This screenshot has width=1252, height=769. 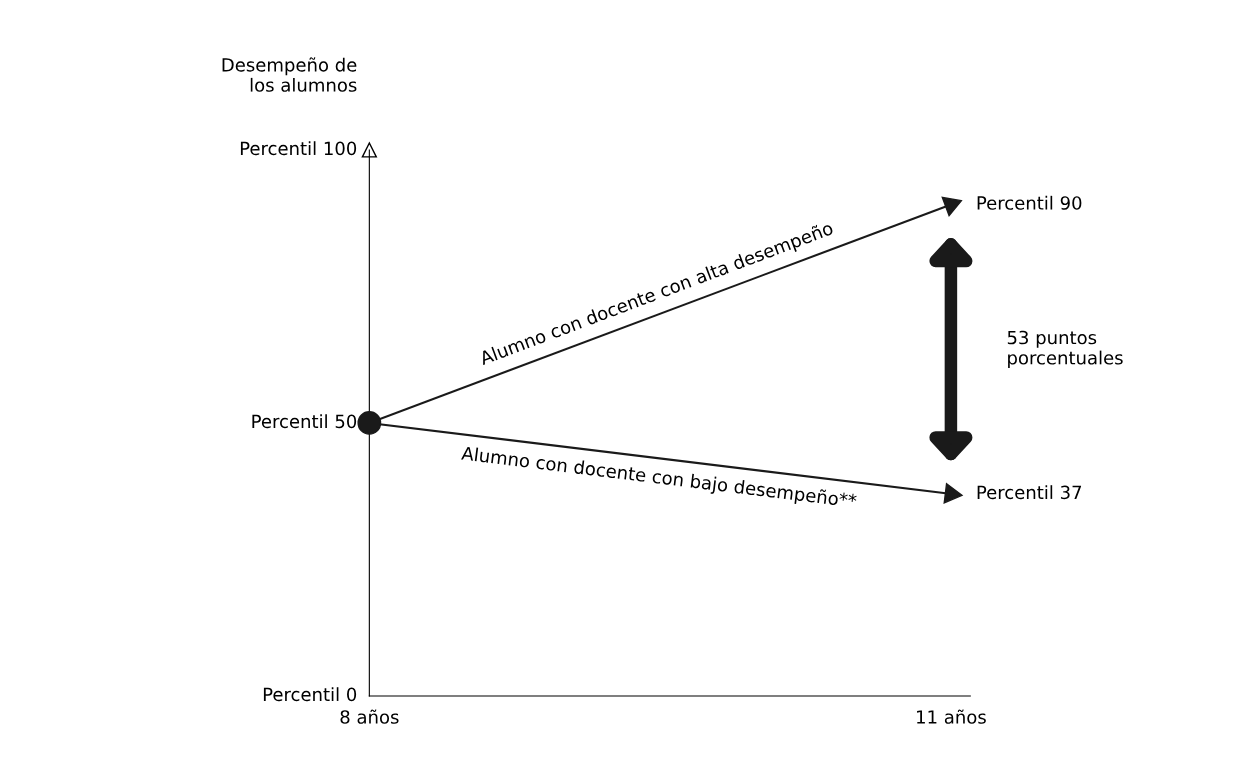 I want to click on data-label: Percentil 90, so click(x=1029, y=202).